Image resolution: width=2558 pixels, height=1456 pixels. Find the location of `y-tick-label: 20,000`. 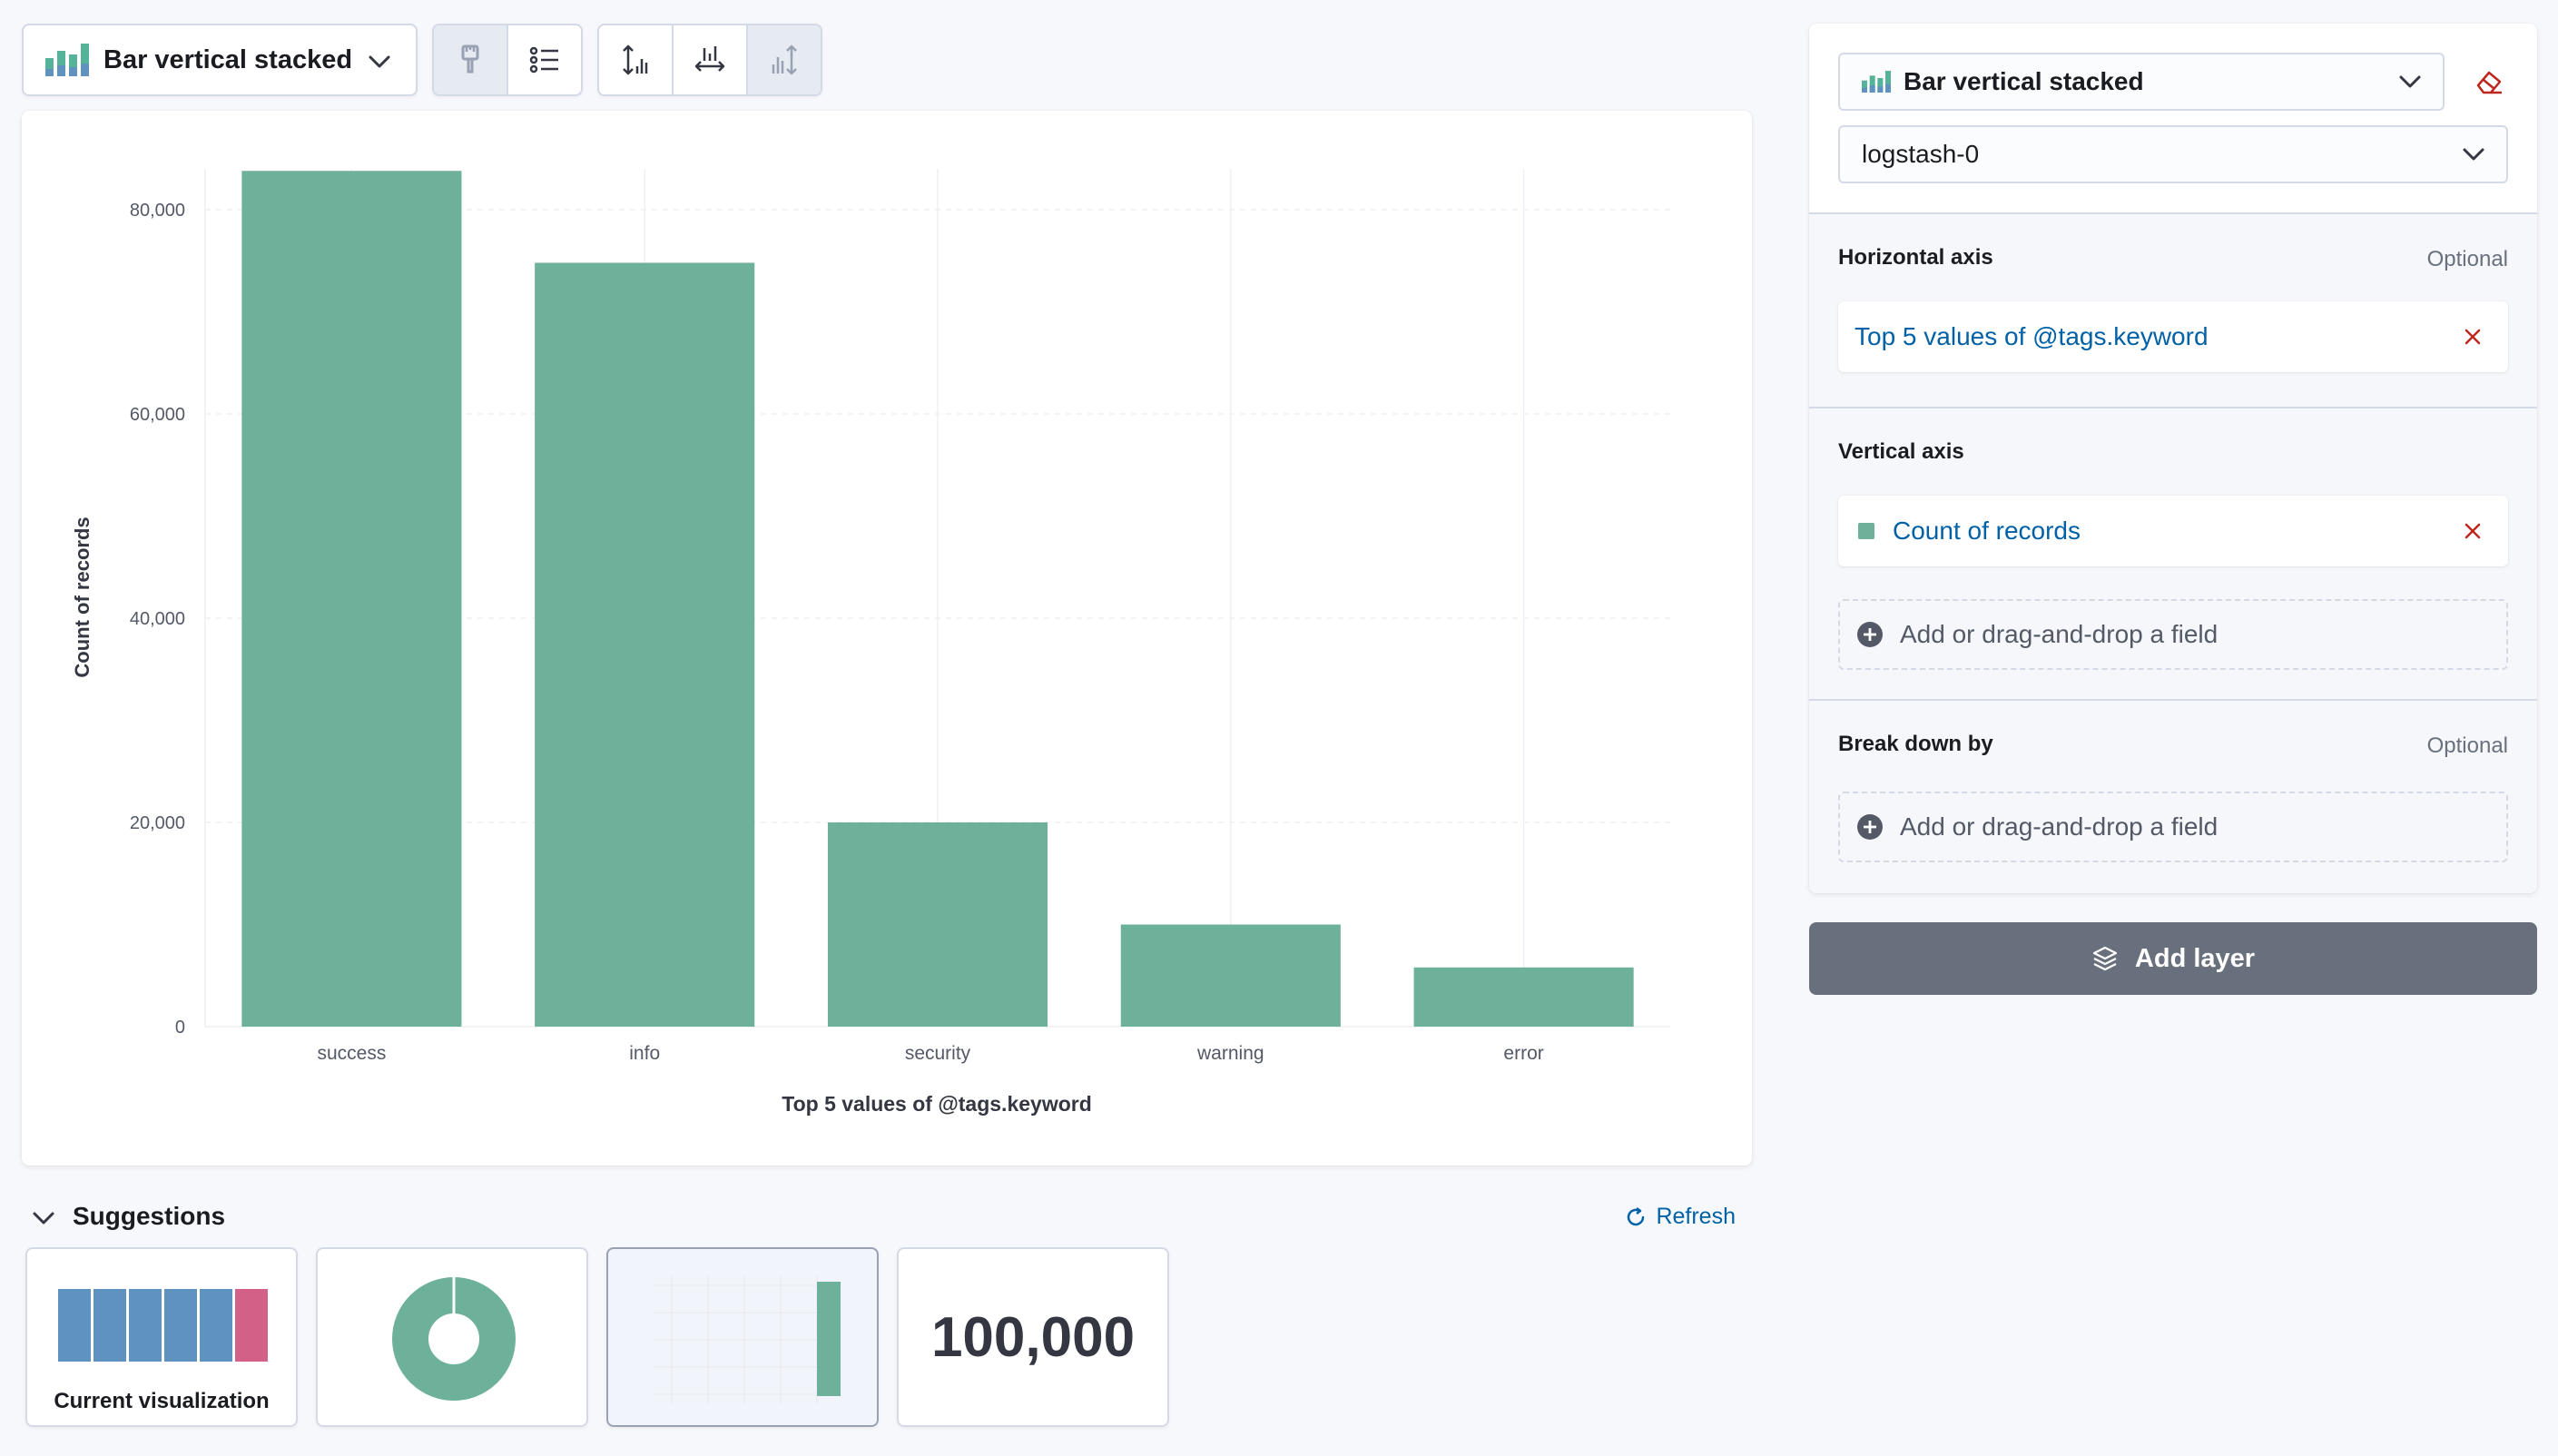

y-tick-label: 20,000 is located at coordinates (158, 823).